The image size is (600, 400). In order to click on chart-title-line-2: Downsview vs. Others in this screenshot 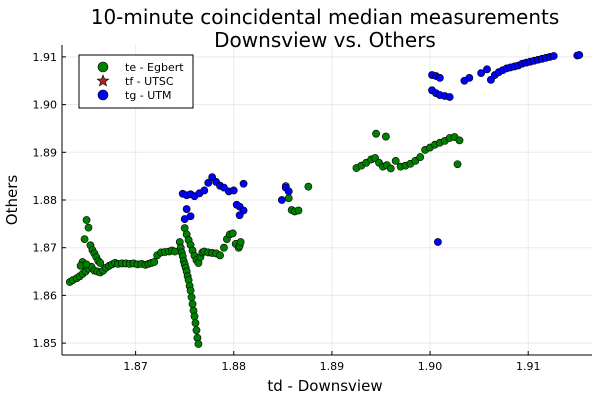, I will do `click(325, 40)`.